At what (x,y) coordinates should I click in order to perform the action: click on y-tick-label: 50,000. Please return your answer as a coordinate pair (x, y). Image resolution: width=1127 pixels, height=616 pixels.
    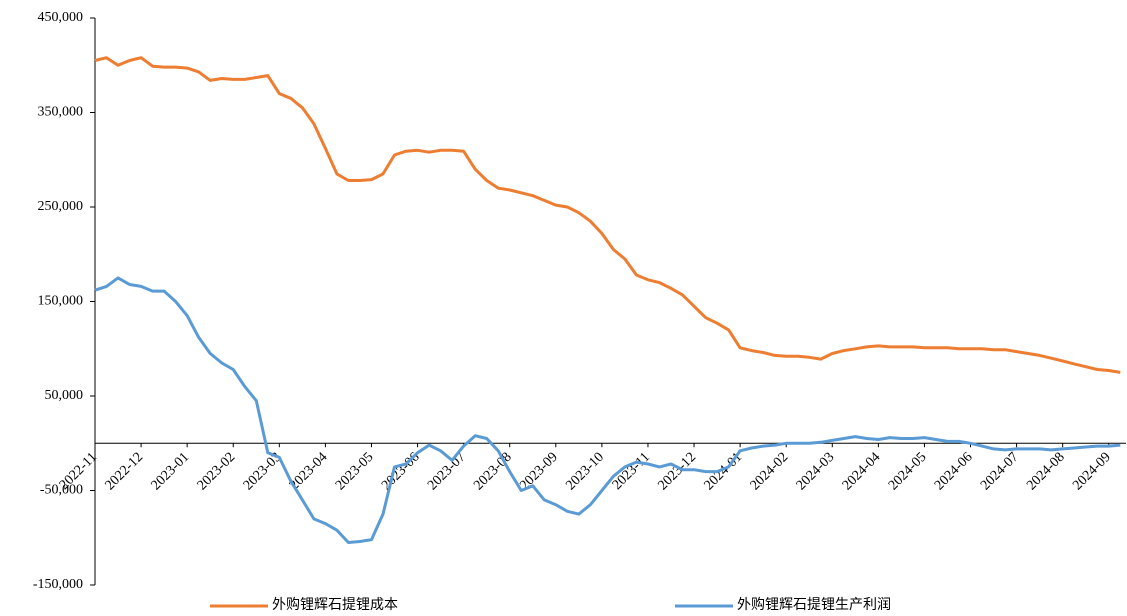
    Looking at the image, I should click on (64, 395).